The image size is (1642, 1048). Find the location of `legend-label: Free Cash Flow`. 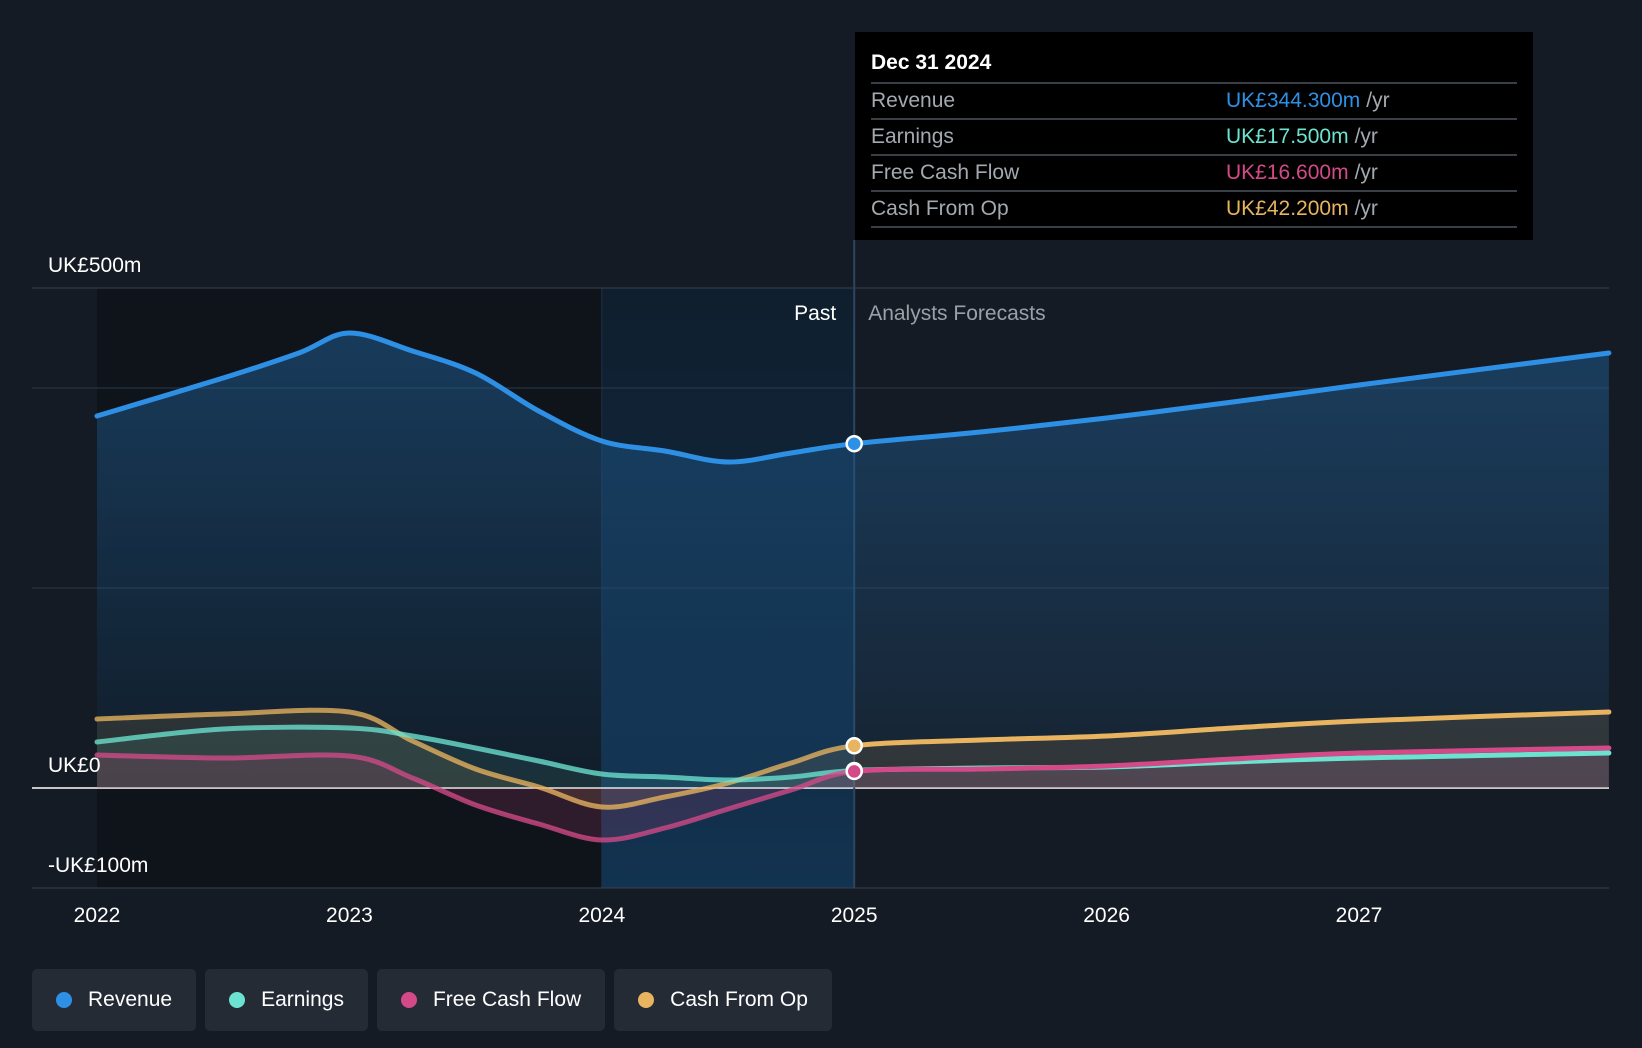

legend-label: Free Cash Flow is located at coordinates (507, 999).